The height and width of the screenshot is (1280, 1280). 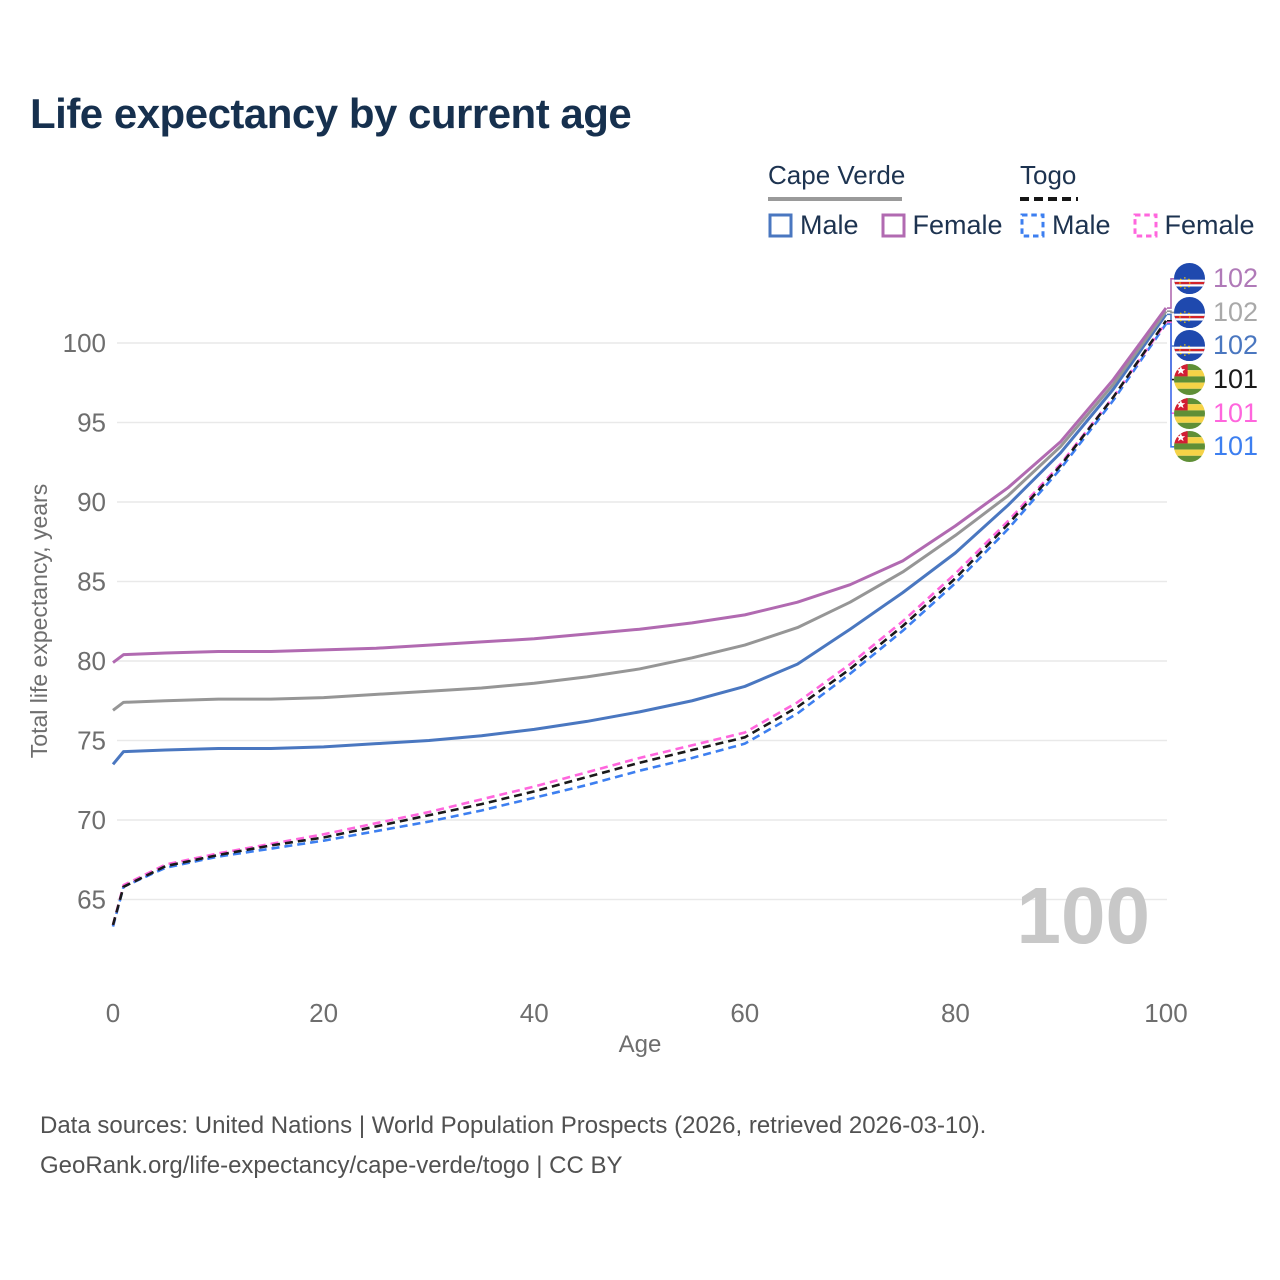 I want to click on x-tick-label: 80, so click(x=955, y=1013).